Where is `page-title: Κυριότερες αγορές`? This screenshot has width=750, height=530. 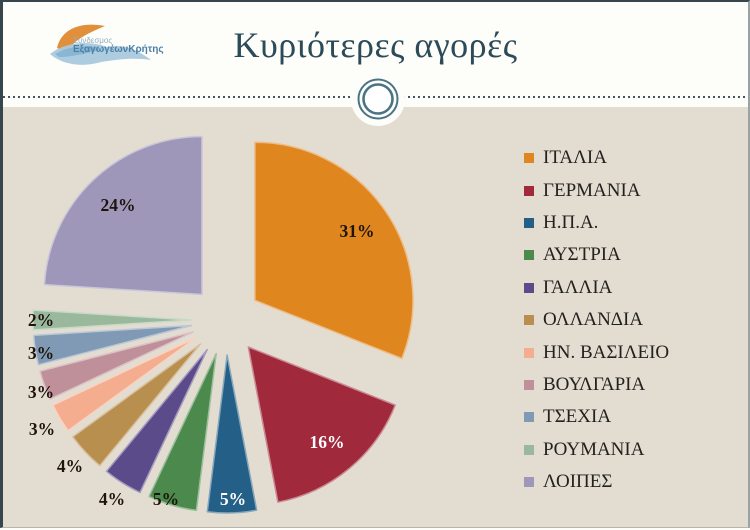 page-title: Κυριότερες αγορές is located at coordinates (375, 45).